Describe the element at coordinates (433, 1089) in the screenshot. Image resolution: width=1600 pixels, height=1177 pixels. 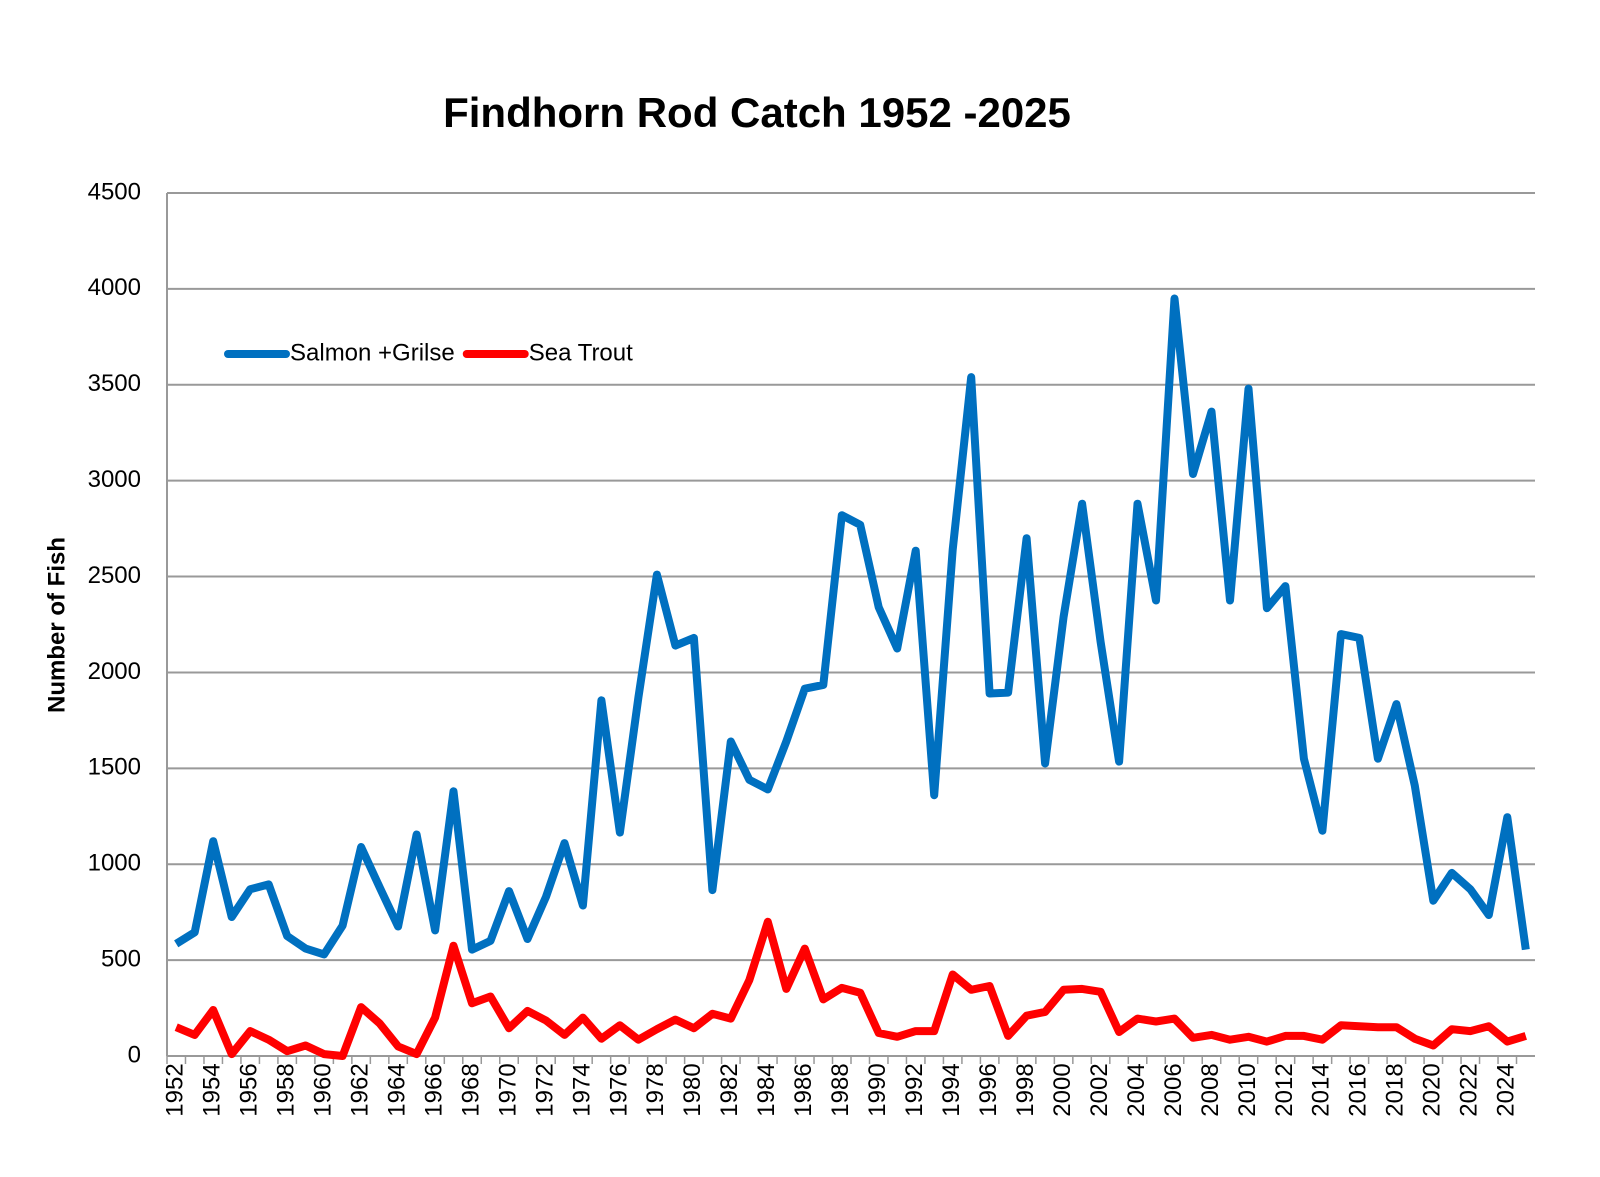
I see `x-tick-label: 1966` at that location.